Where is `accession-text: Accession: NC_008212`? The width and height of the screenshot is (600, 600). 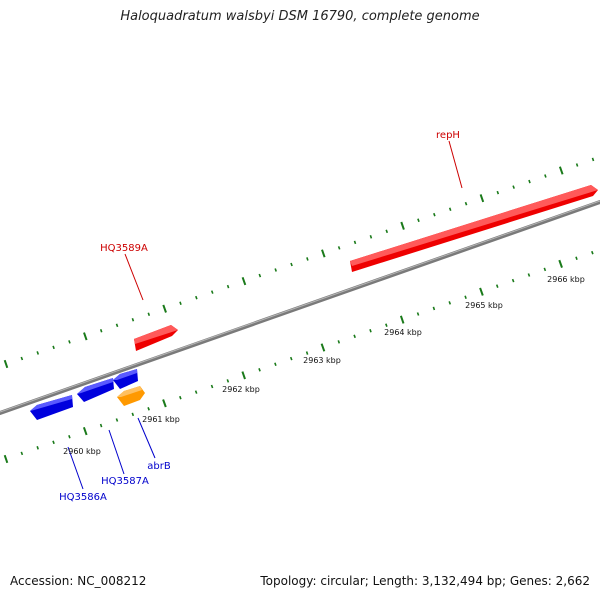 accession-text: Accession: NC_008212 is located at coordinates (78, 581).